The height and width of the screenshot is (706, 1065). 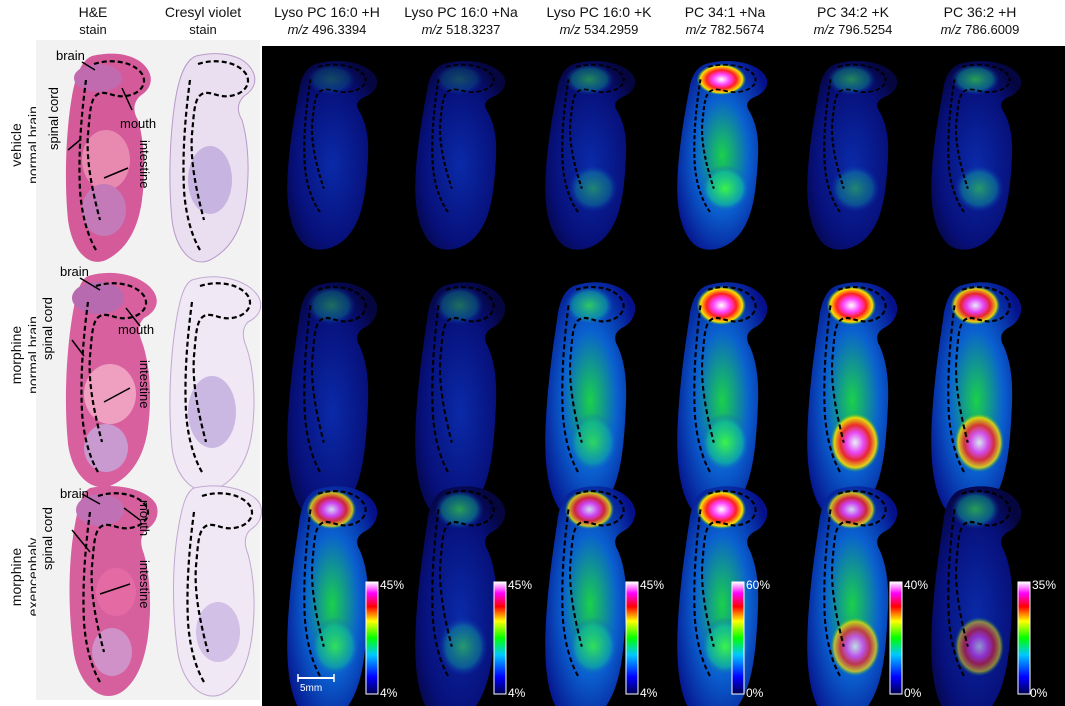 I want to click on ms-embryo-r1-c6, so click(x=976, y=155).